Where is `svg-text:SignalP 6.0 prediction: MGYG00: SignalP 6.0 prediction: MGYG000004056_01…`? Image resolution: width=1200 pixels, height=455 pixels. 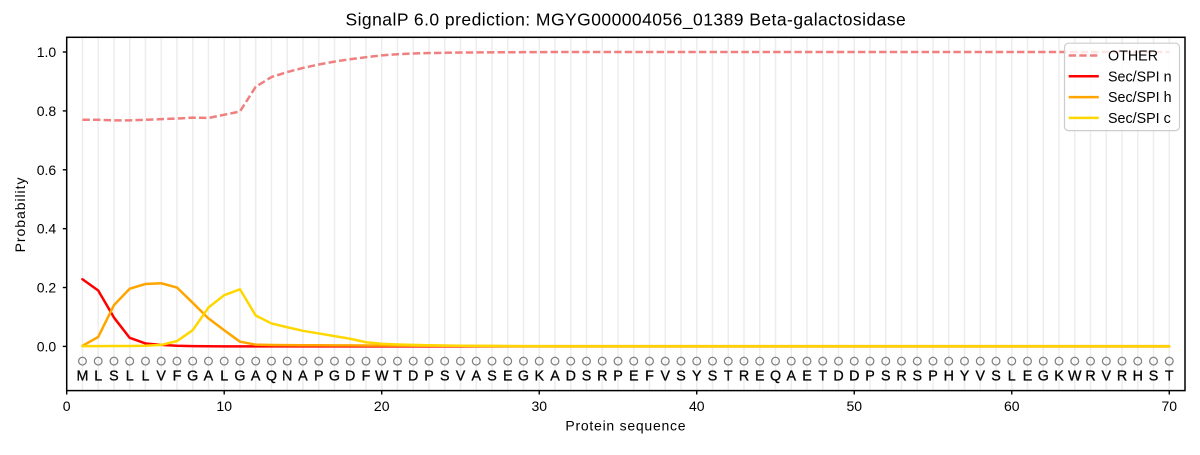 svg-text:SignalP 6.0 prediction: MGYG00: SignalP 6.0 prediction: MGYG000004056_01… is located at coordinates (625, 19).